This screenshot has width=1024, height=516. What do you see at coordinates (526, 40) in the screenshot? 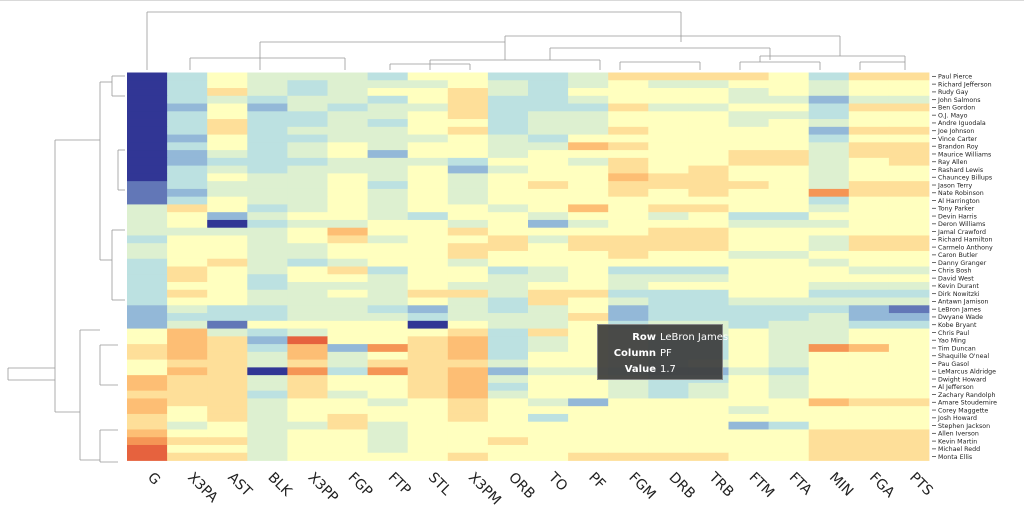
I see `column-dendrogram` at bounding box center [526, 40].